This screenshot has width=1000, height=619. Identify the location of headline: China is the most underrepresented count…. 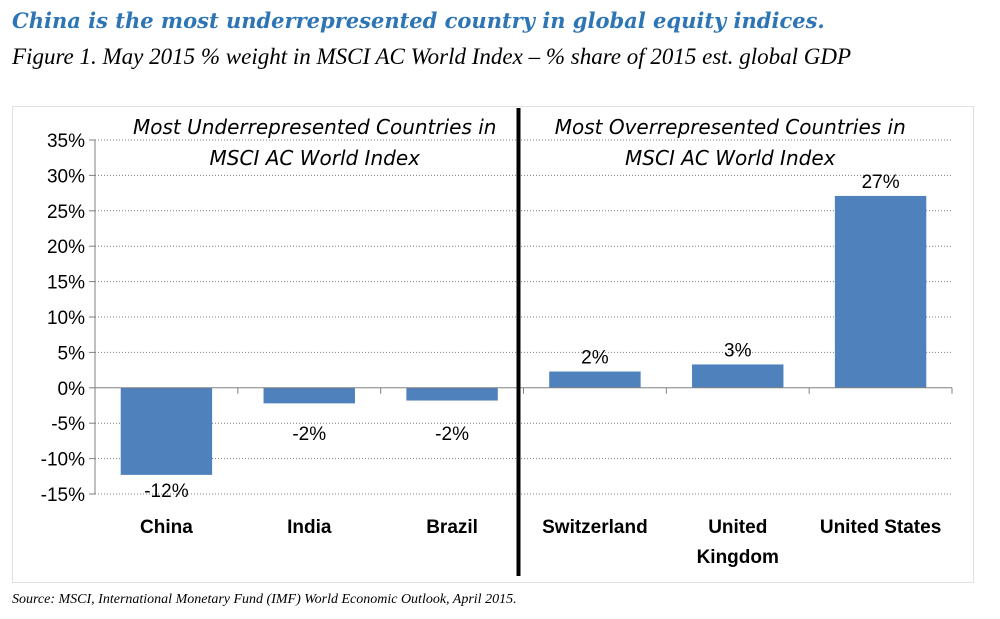
(418, 20).